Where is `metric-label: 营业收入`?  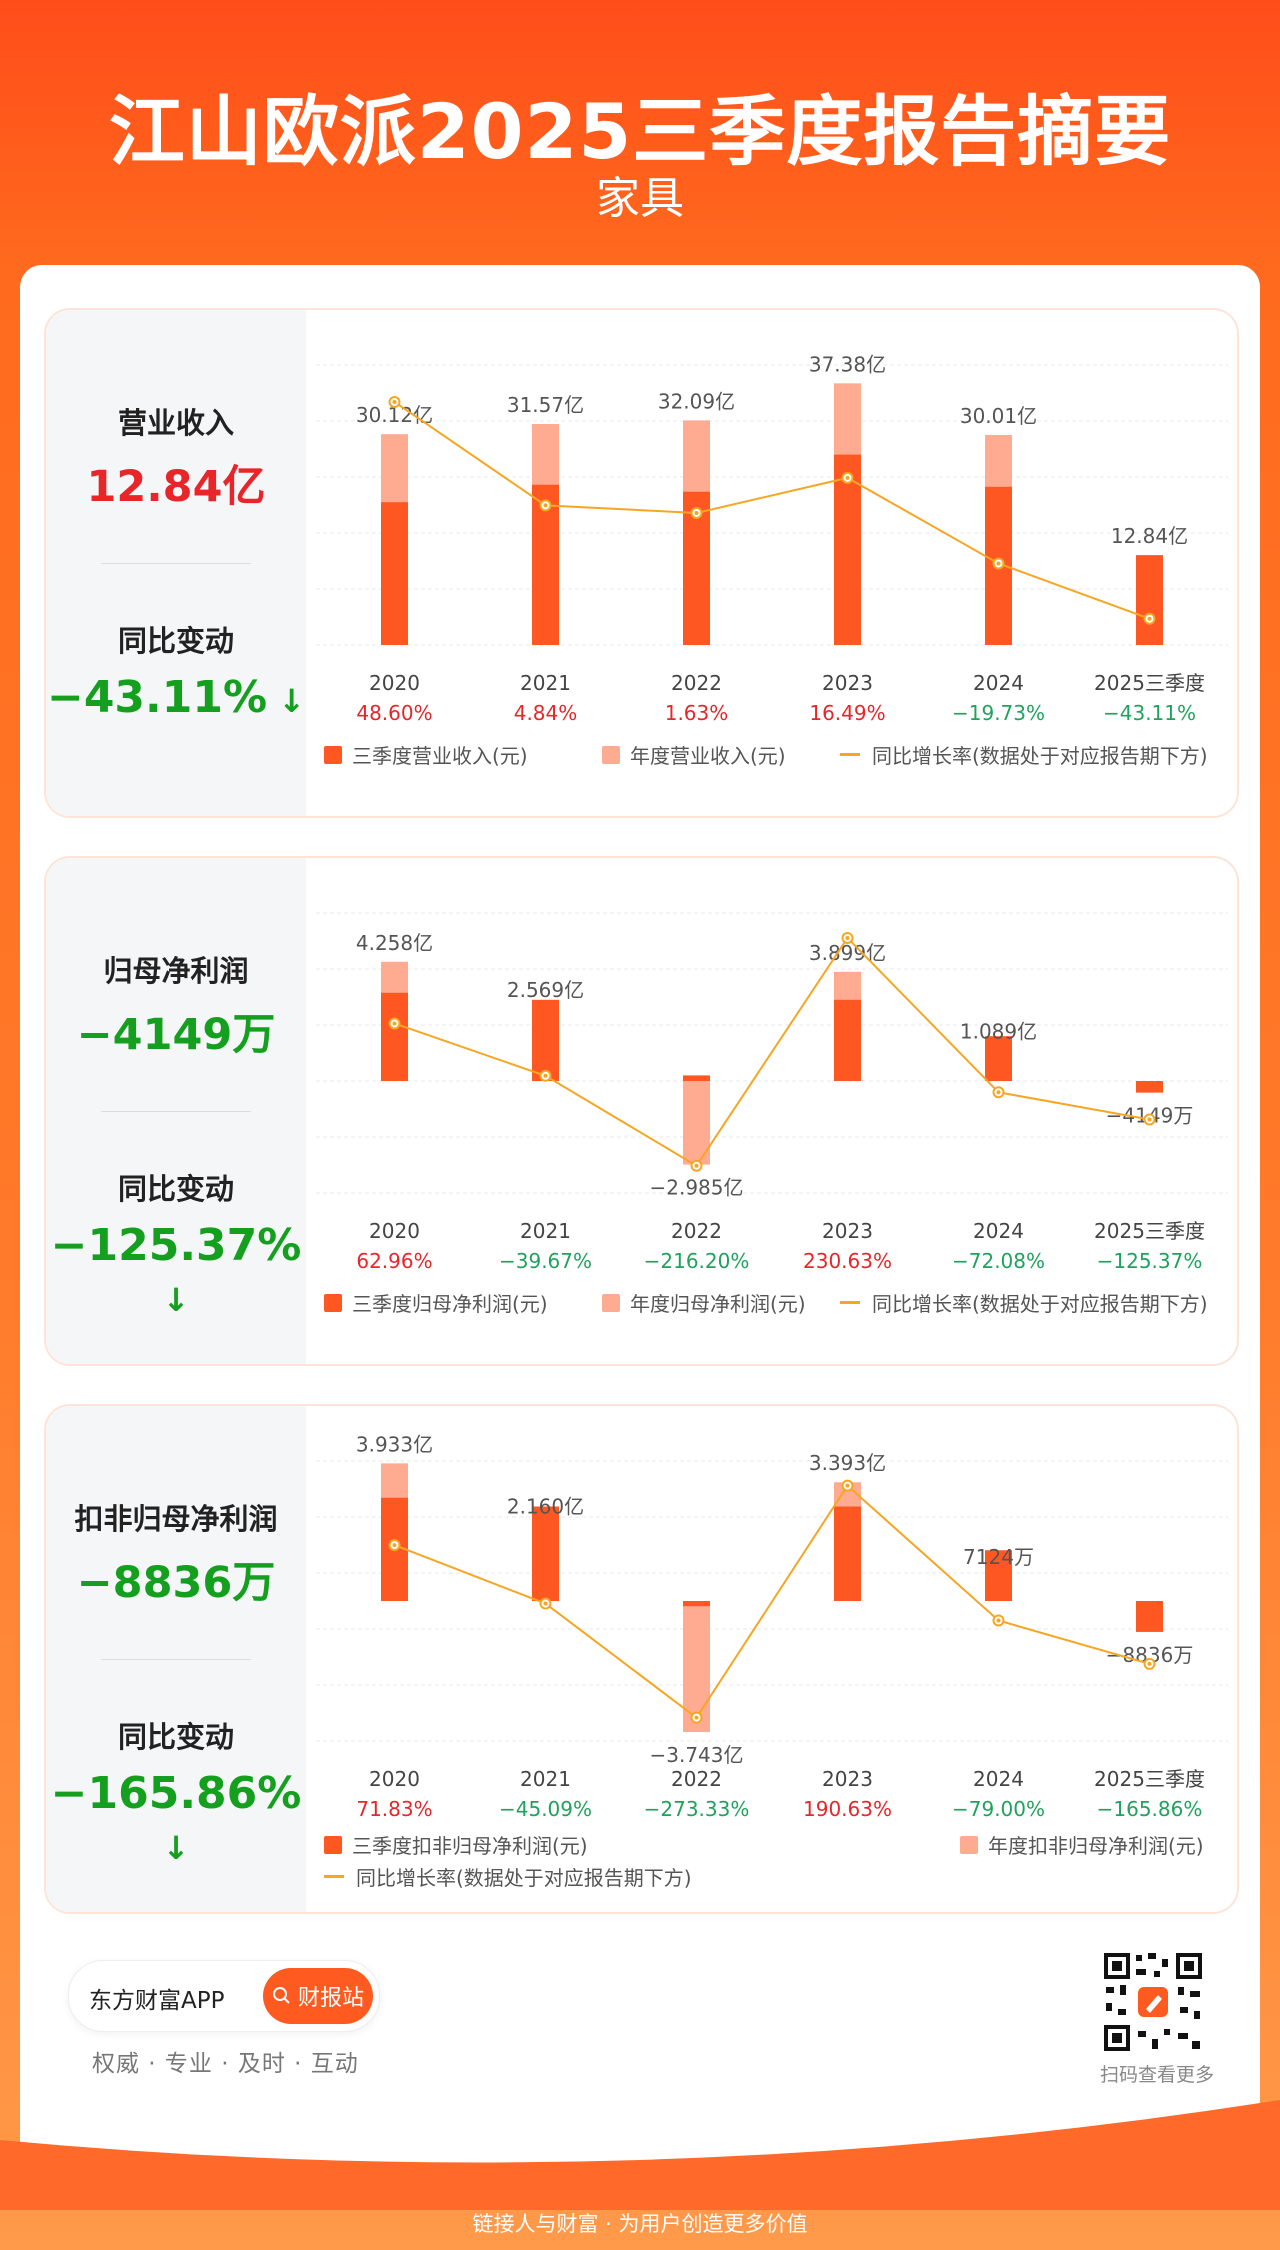 metric-label: 营业收入 is located at coordinates (175, 423).